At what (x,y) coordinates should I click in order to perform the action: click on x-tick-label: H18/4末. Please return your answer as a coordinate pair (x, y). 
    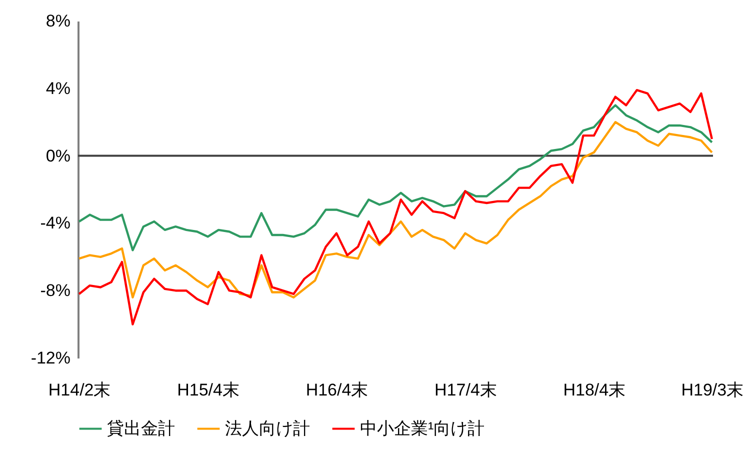
    Looking at the image, I should click on (594, 390).